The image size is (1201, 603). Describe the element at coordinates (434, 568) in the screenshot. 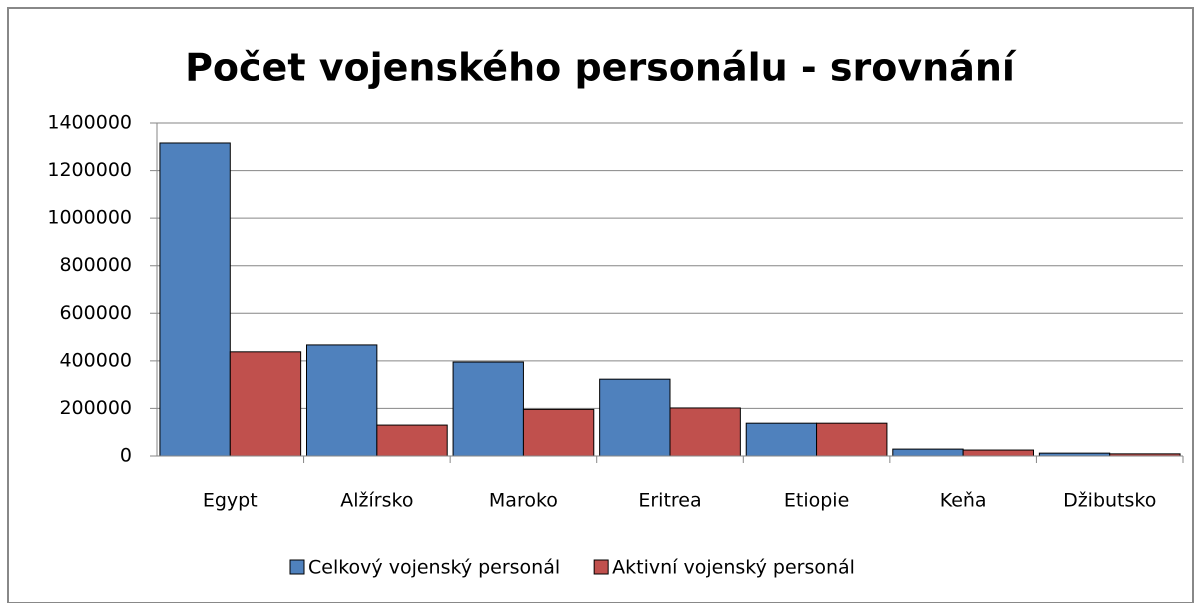

I see `legend-label: Celkový vojenský personál` at that location.